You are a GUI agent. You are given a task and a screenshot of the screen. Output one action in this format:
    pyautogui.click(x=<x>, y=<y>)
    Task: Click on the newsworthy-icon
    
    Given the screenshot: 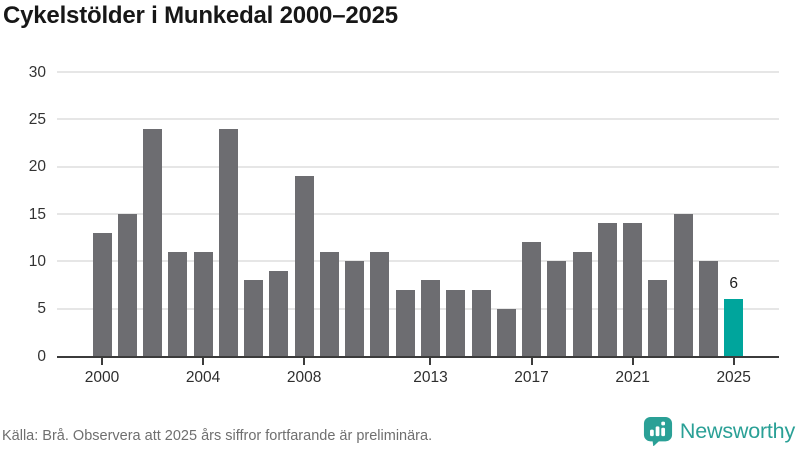 What is the action you would take?
    pyautogui.click(x=657, y=431)
    